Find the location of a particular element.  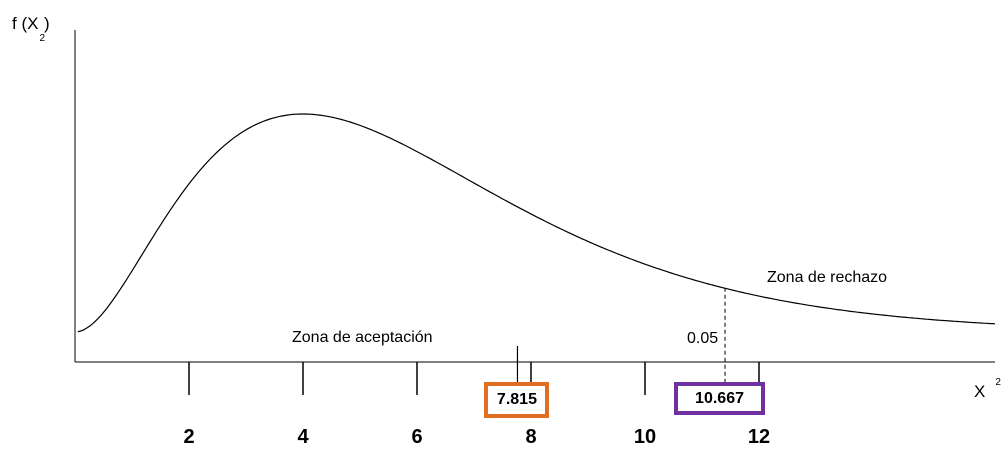

alpha-label: 0.05 is located at coordinates (703, 338).